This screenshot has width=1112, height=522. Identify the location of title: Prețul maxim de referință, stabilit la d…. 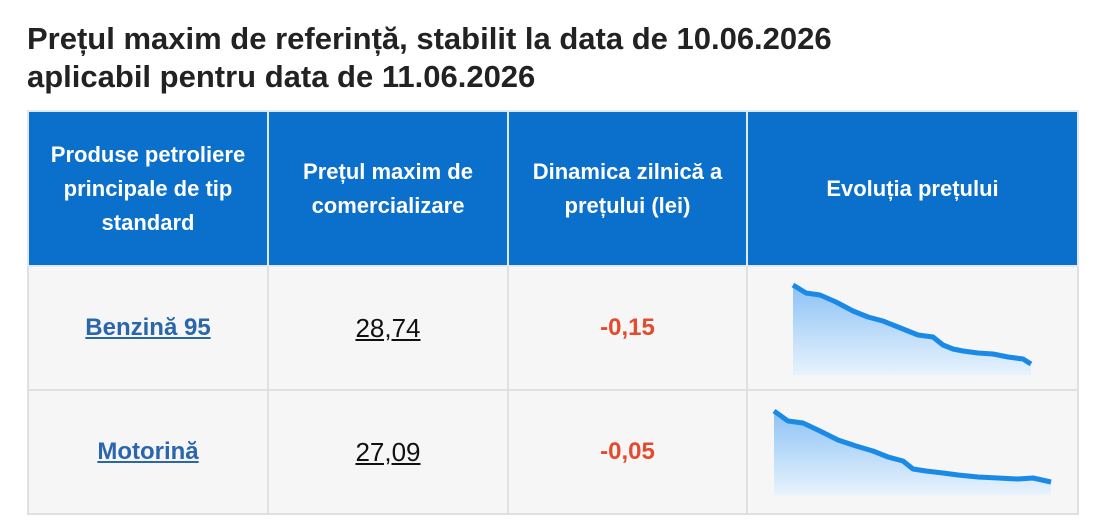
(429, 58).